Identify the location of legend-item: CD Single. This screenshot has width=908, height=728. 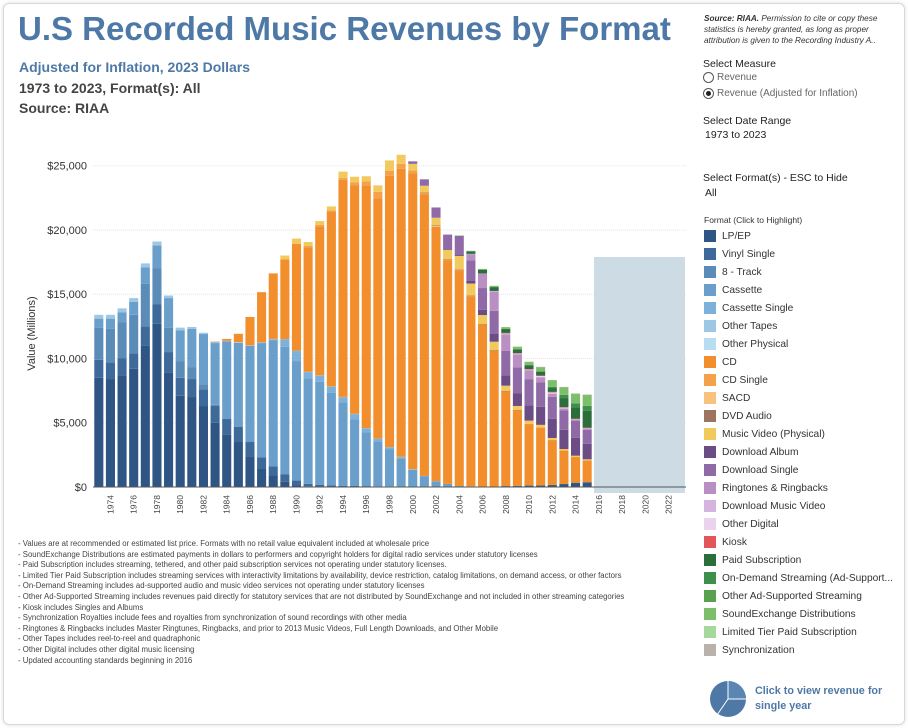
(802, 380).